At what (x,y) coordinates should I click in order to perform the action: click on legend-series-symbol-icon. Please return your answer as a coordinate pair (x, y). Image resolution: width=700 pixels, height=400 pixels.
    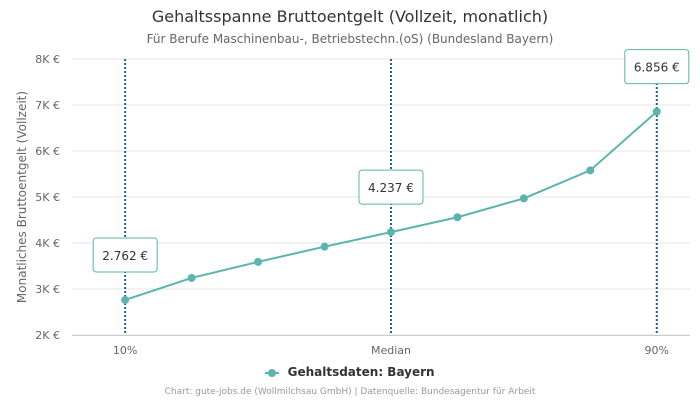
    Looking at the image, I should click on (272, 373).